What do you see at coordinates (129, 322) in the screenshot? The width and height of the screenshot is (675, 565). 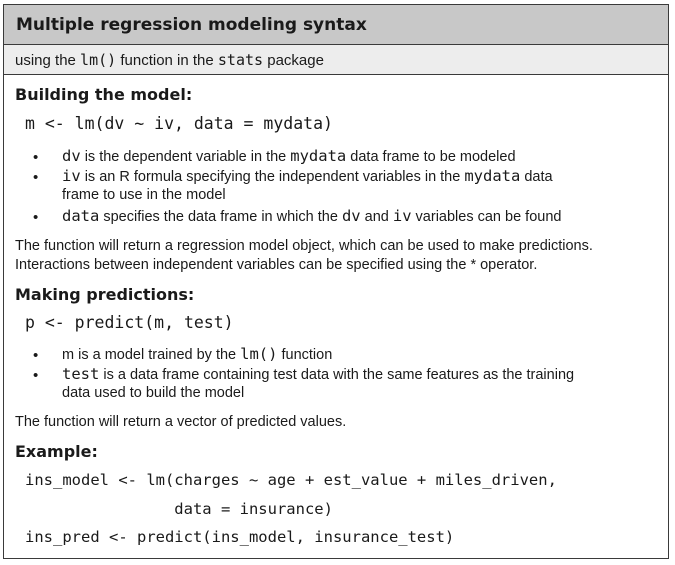 I see `predictions-code: p <- predict(m, test)` at bounding box center [129, 322].